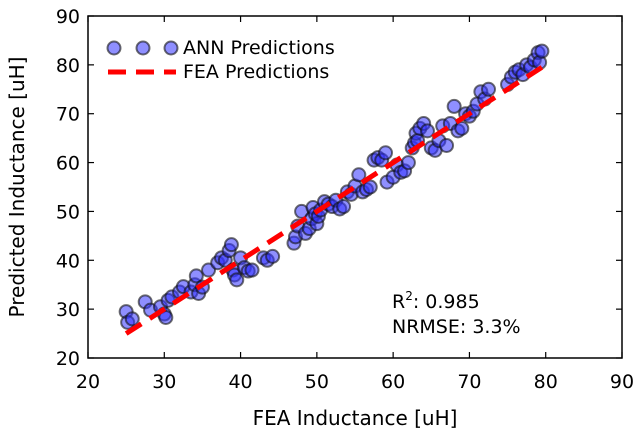 Image resolution: width=637 pixels, height=436 pixels. What do you see at coordinates (220, 60) in the screenshot?
I see `legend: ANN Predictions FEA Predictions` at bounding box center [220, 60].